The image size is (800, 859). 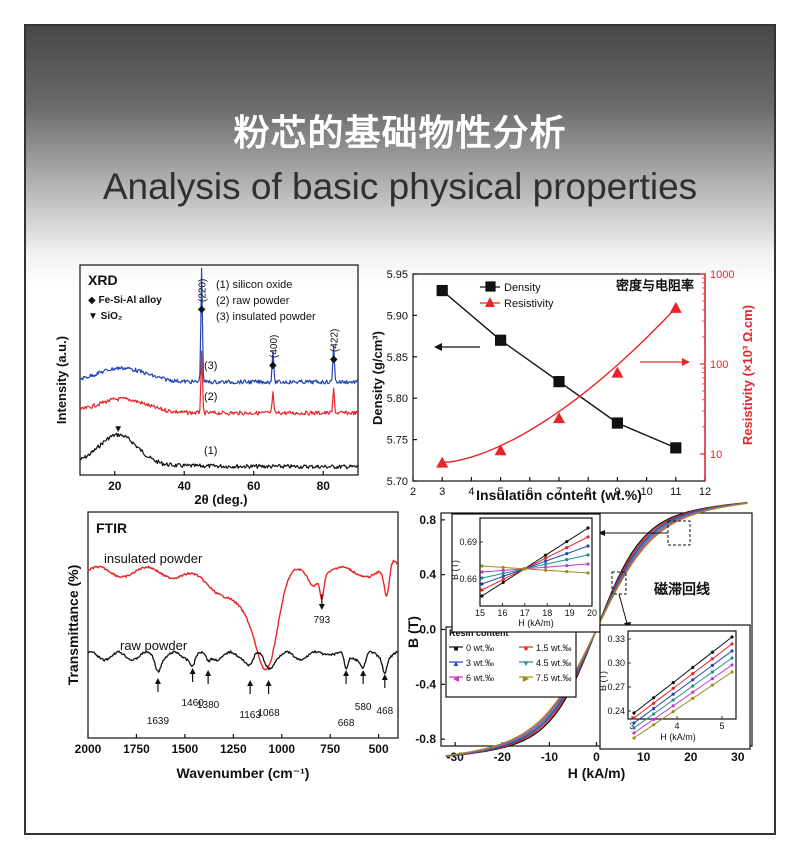 I want to click on bh-title: 磁滞回线, so click(x=682, y=589).